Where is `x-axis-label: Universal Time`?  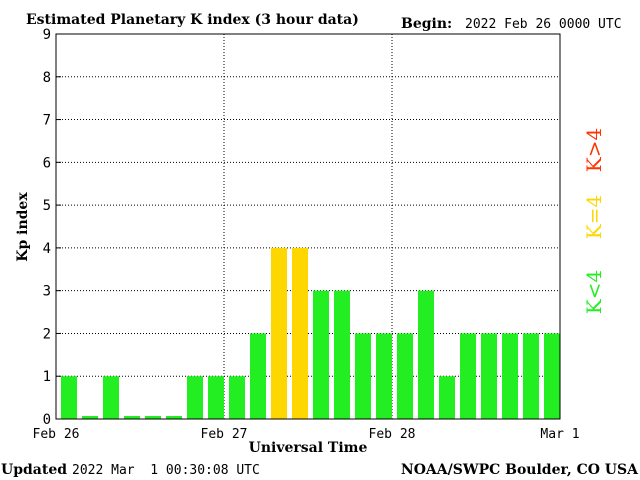
x-axis-label: Universal Time is located at coordinates (308, 448).